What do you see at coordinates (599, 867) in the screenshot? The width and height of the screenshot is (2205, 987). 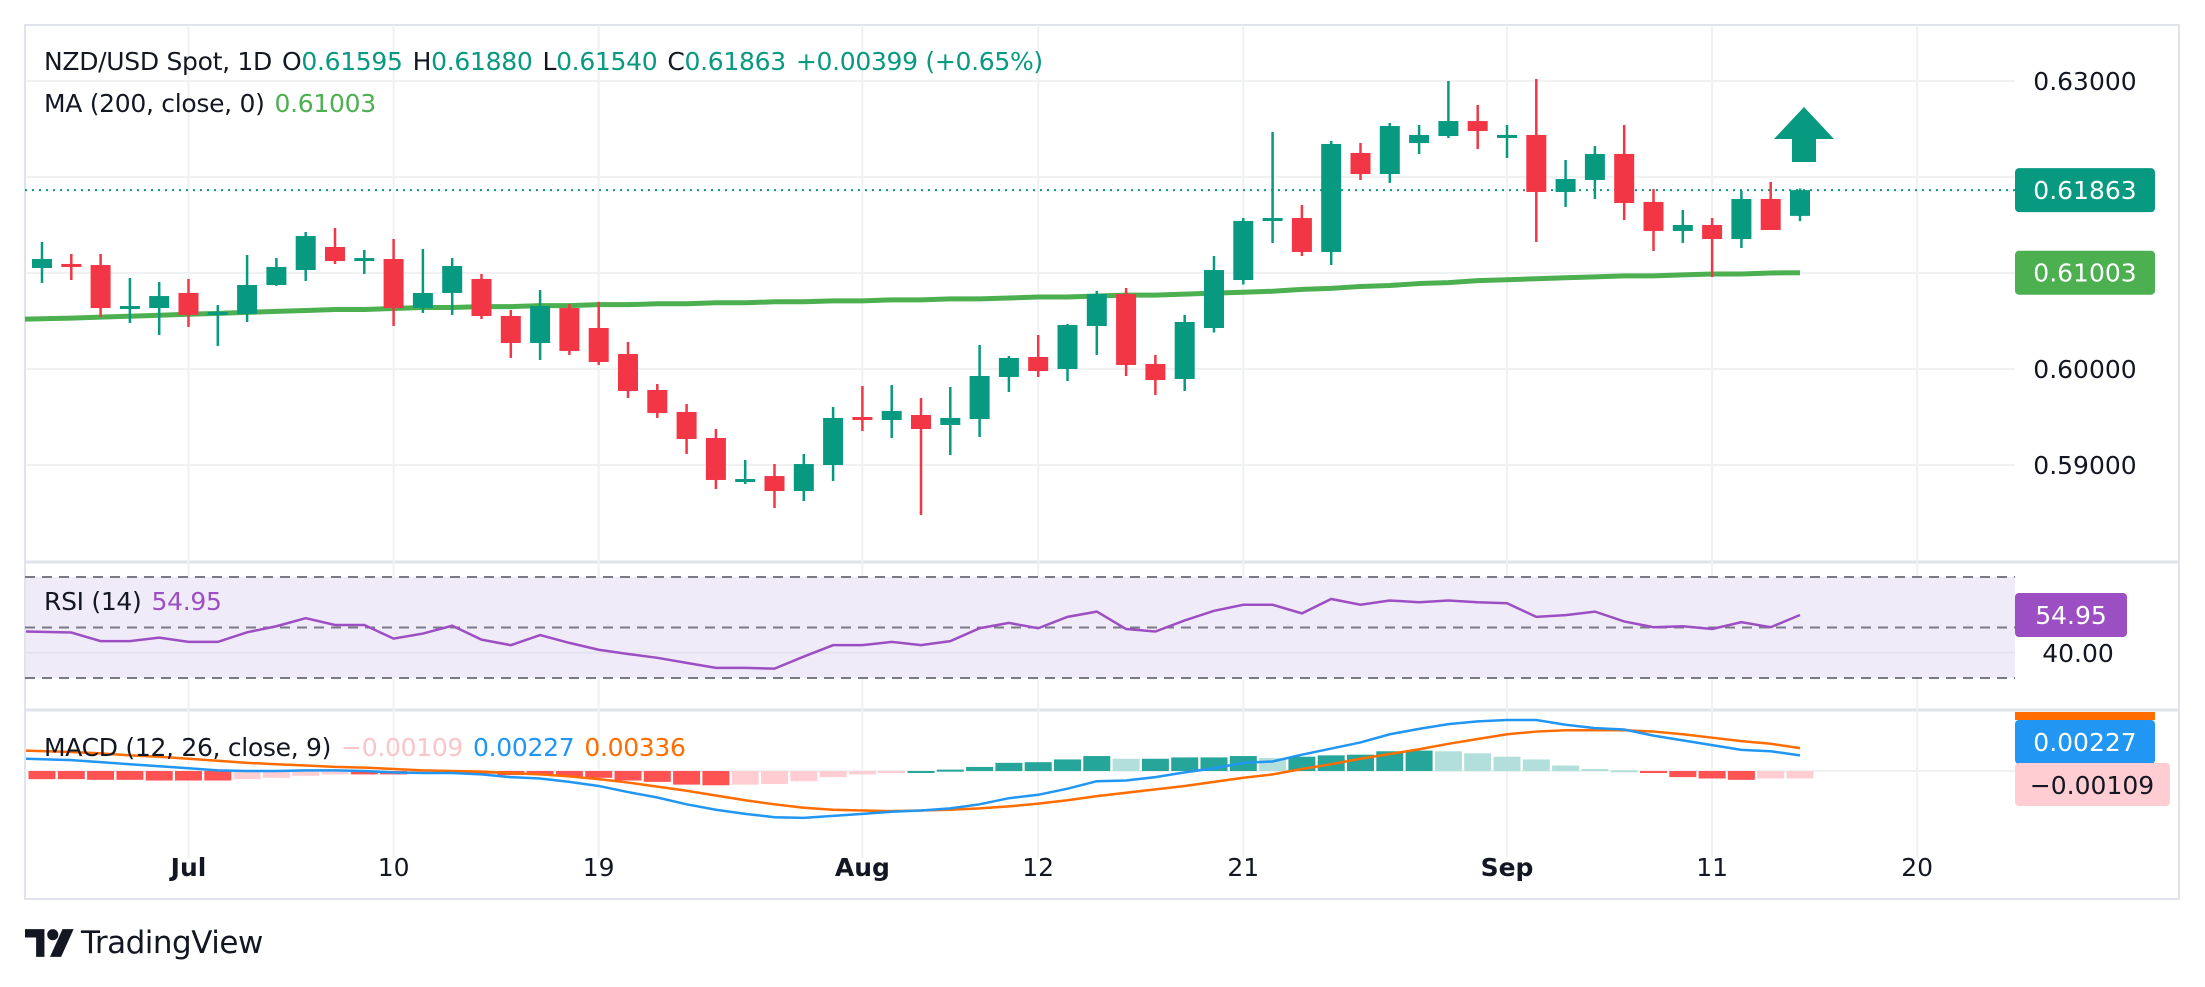 I see `time-tick-label: 19` at bounding box center [599, 867].